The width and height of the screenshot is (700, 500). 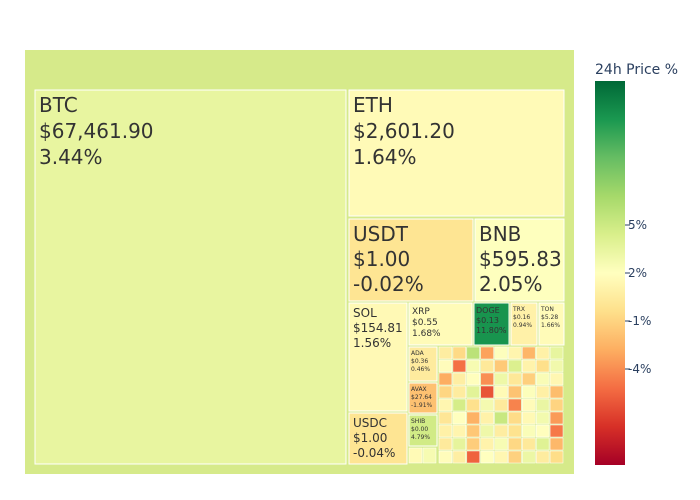 What do you see at coordinates (423, 430) in the screenshot?
I see `tile-shib` at bounding box center [423, 430].